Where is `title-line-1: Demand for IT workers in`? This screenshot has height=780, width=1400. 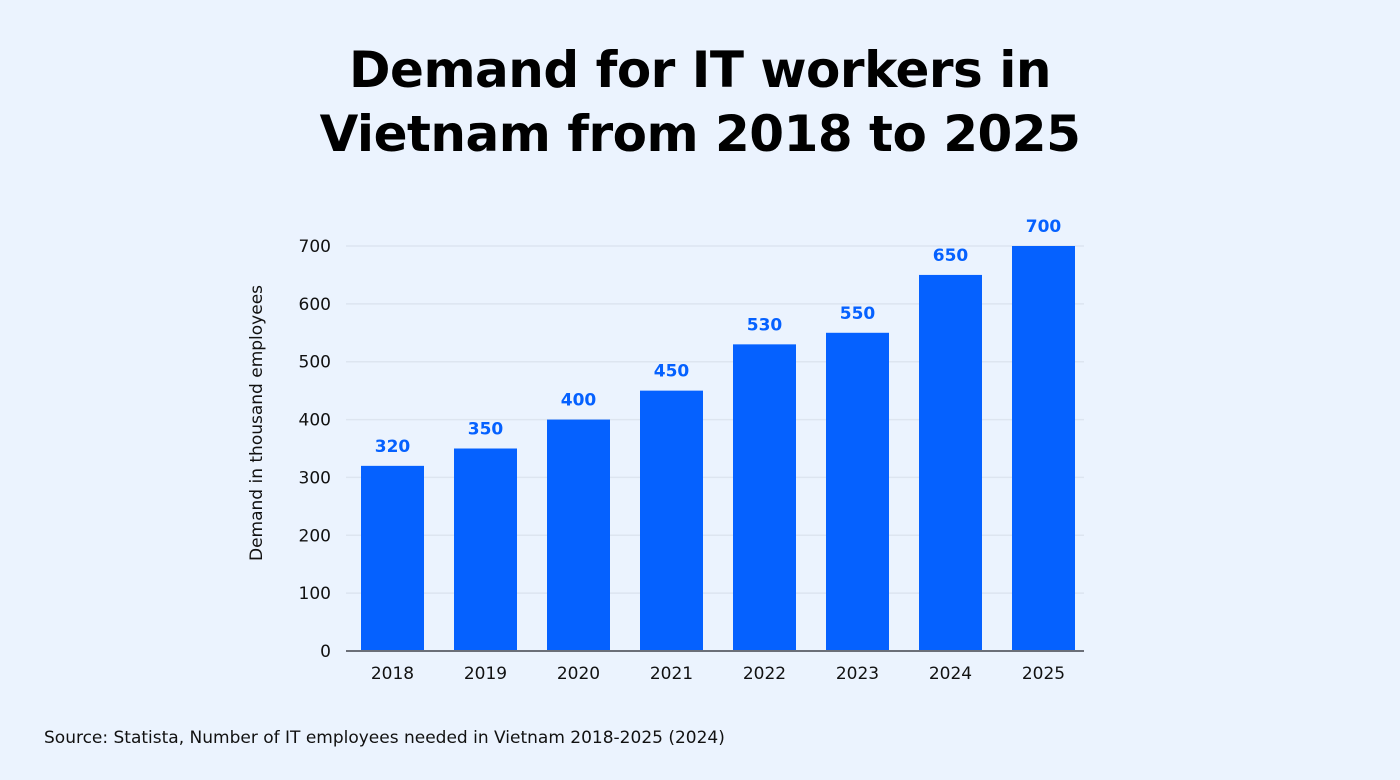 title-line-1: Demand for IT workers in is located at coordinates (700, 70).